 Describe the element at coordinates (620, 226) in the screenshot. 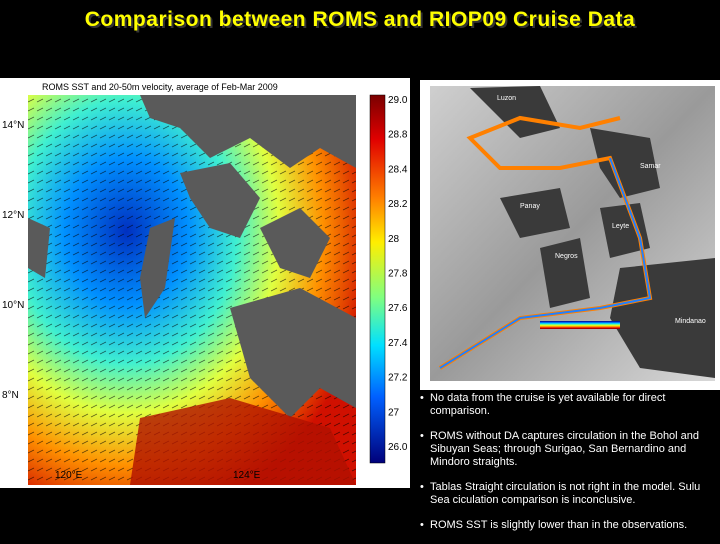

I see `place-label: Leyte` at that location.